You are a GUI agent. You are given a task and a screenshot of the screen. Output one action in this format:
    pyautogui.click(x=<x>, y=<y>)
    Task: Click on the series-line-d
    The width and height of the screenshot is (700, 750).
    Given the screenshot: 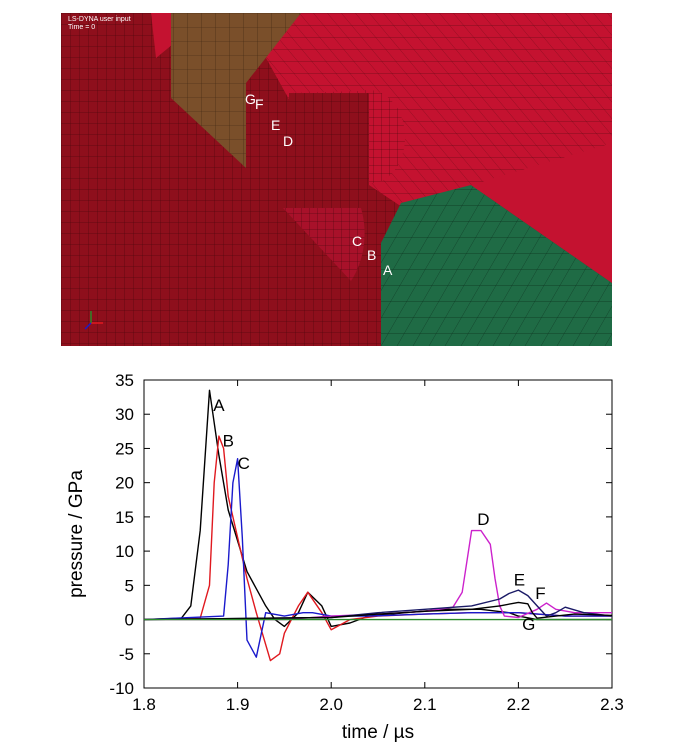 What is the action you would take?
    pyautogui.click(x=378, y=575)
    